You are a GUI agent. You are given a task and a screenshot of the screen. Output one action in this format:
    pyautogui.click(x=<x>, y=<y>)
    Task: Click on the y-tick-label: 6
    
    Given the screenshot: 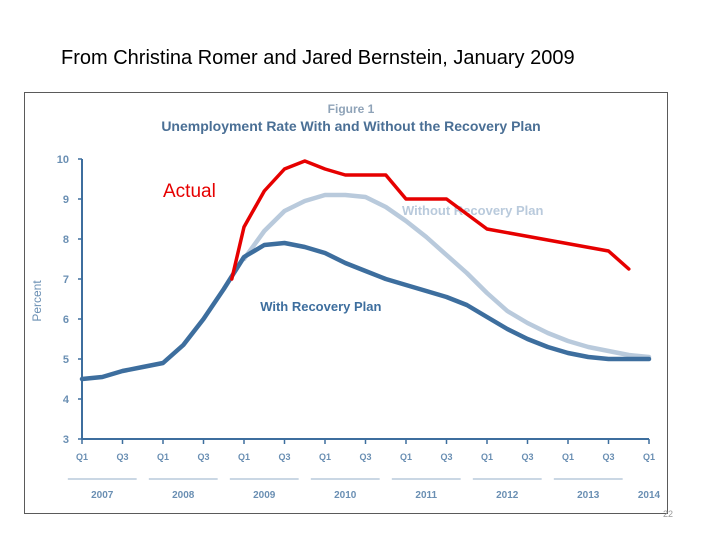 What is the action you would take?
    pyautogui.click(x=66, y=320)
    